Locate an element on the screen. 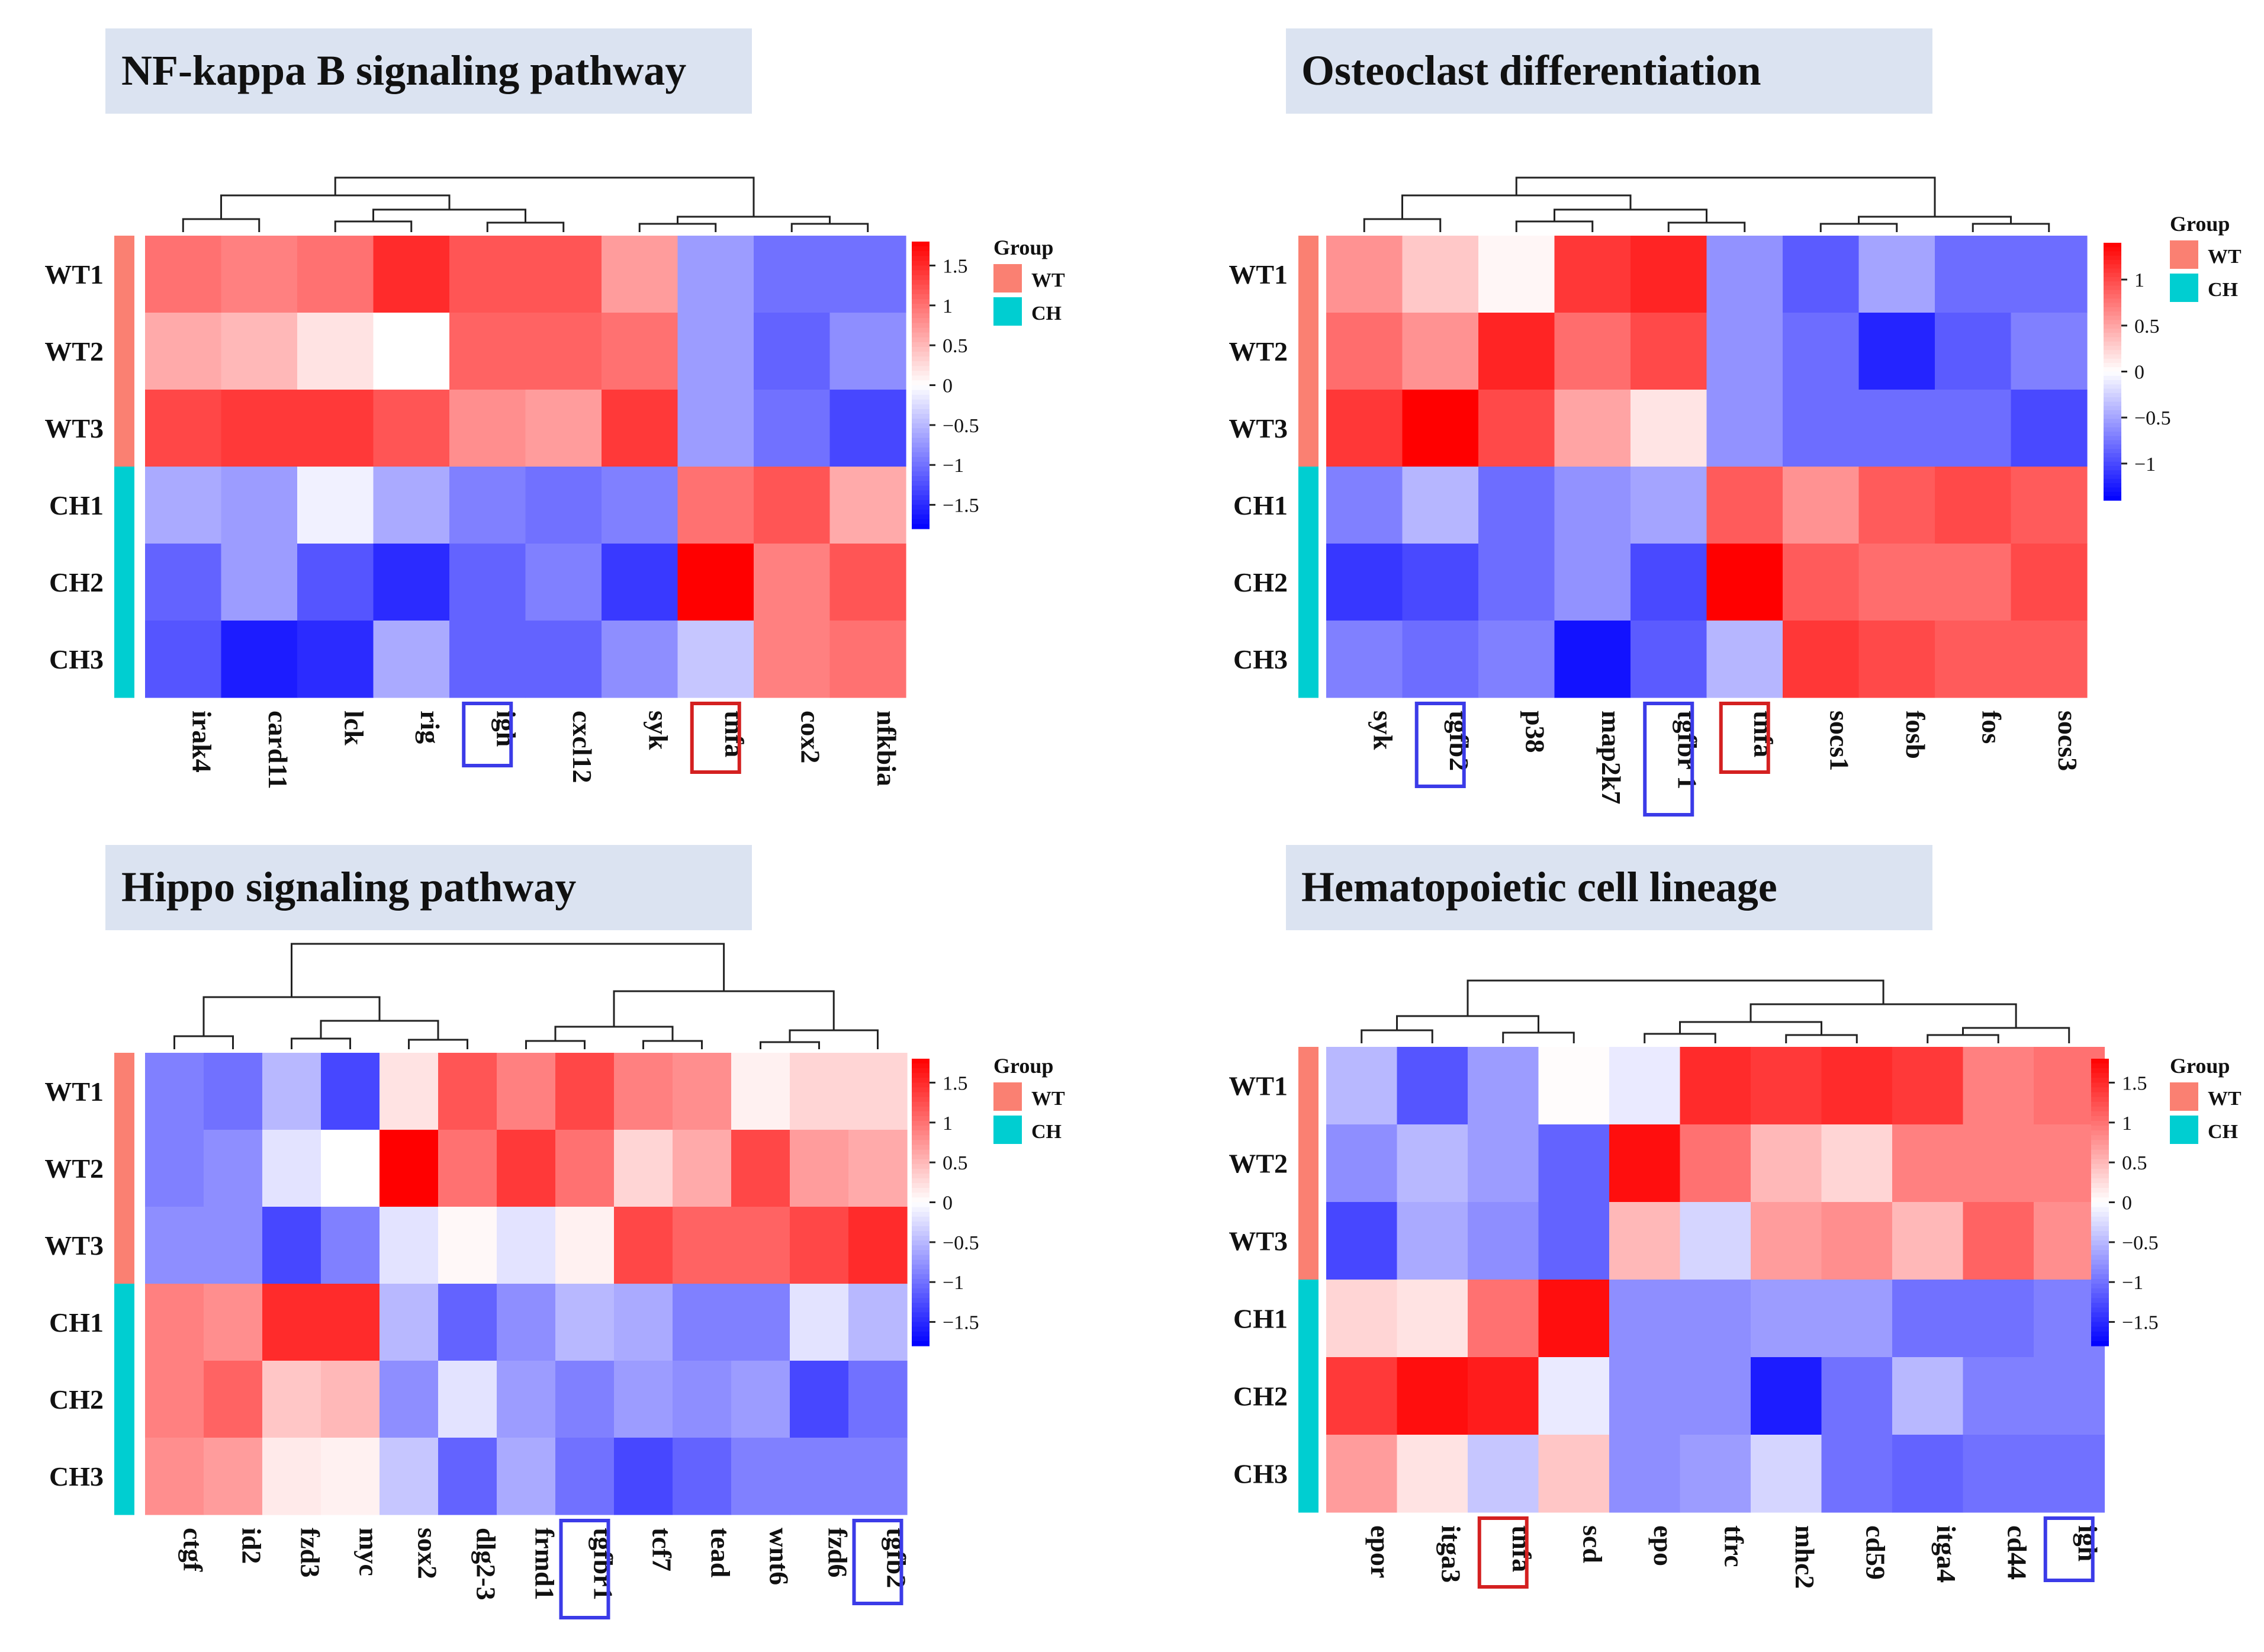 The height and width of the screenshot is (1652, 2264). row-label: WT3 is located at coordinates (1258, 428).